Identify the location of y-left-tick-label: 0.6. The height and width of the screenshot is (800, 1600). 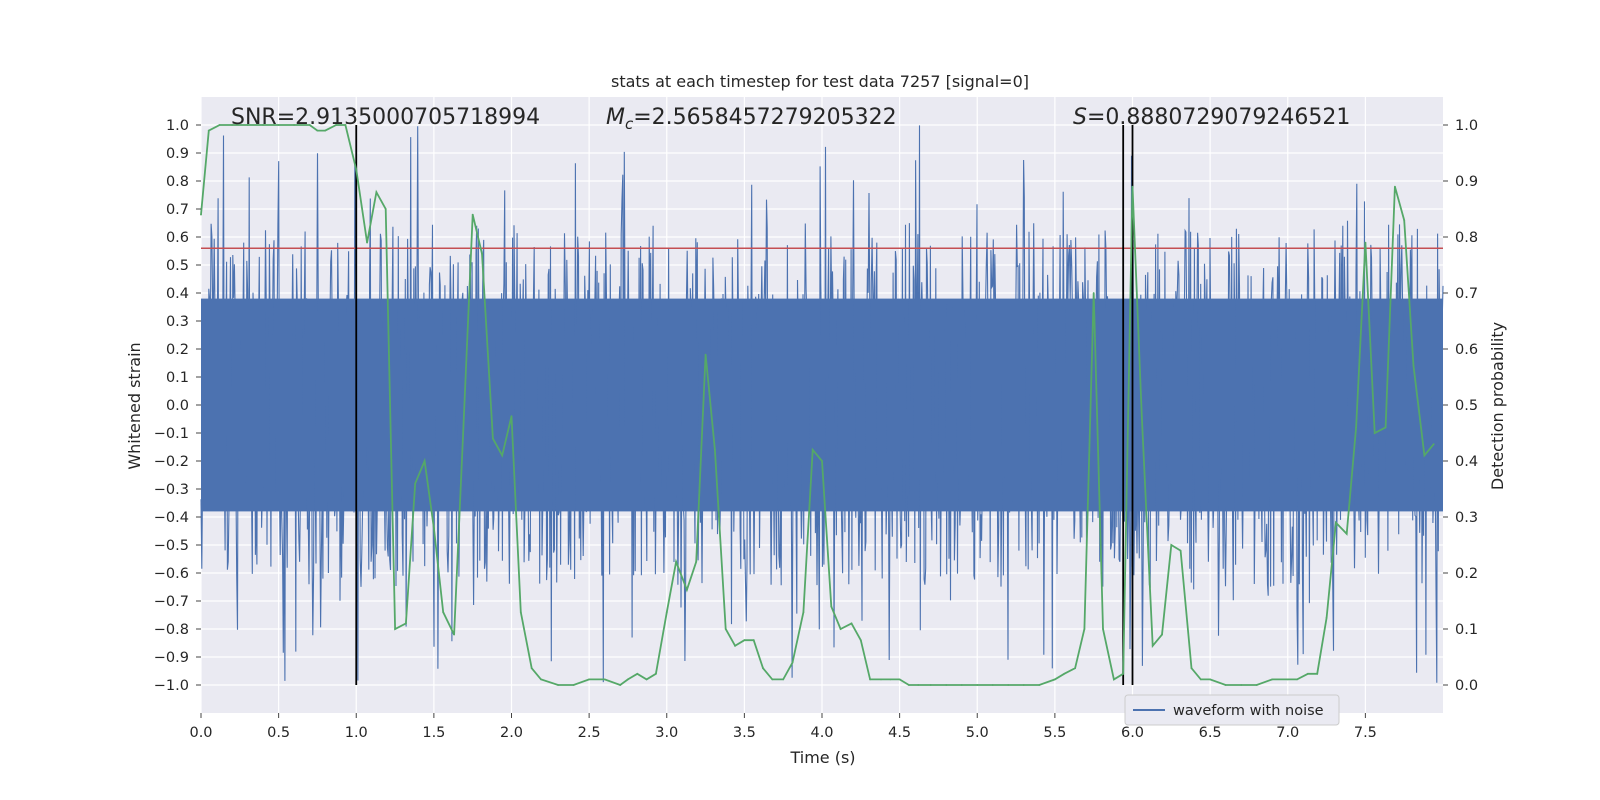
(177, 238).